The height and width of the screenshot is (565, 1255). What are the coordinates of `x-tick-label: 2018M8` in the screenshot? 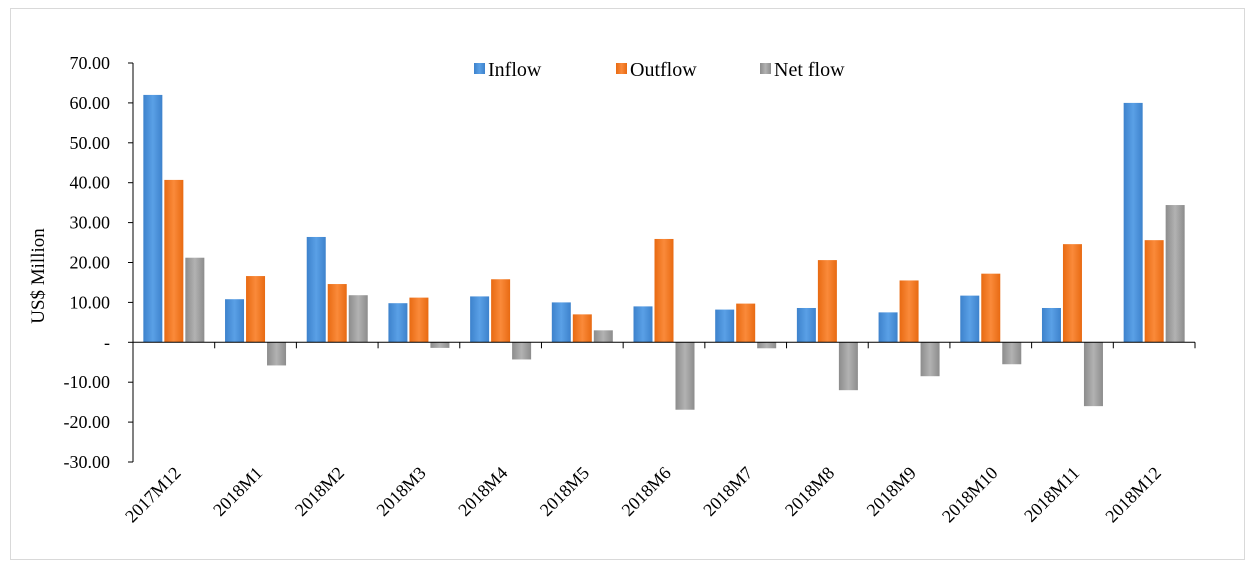 It's located at (809, 491).